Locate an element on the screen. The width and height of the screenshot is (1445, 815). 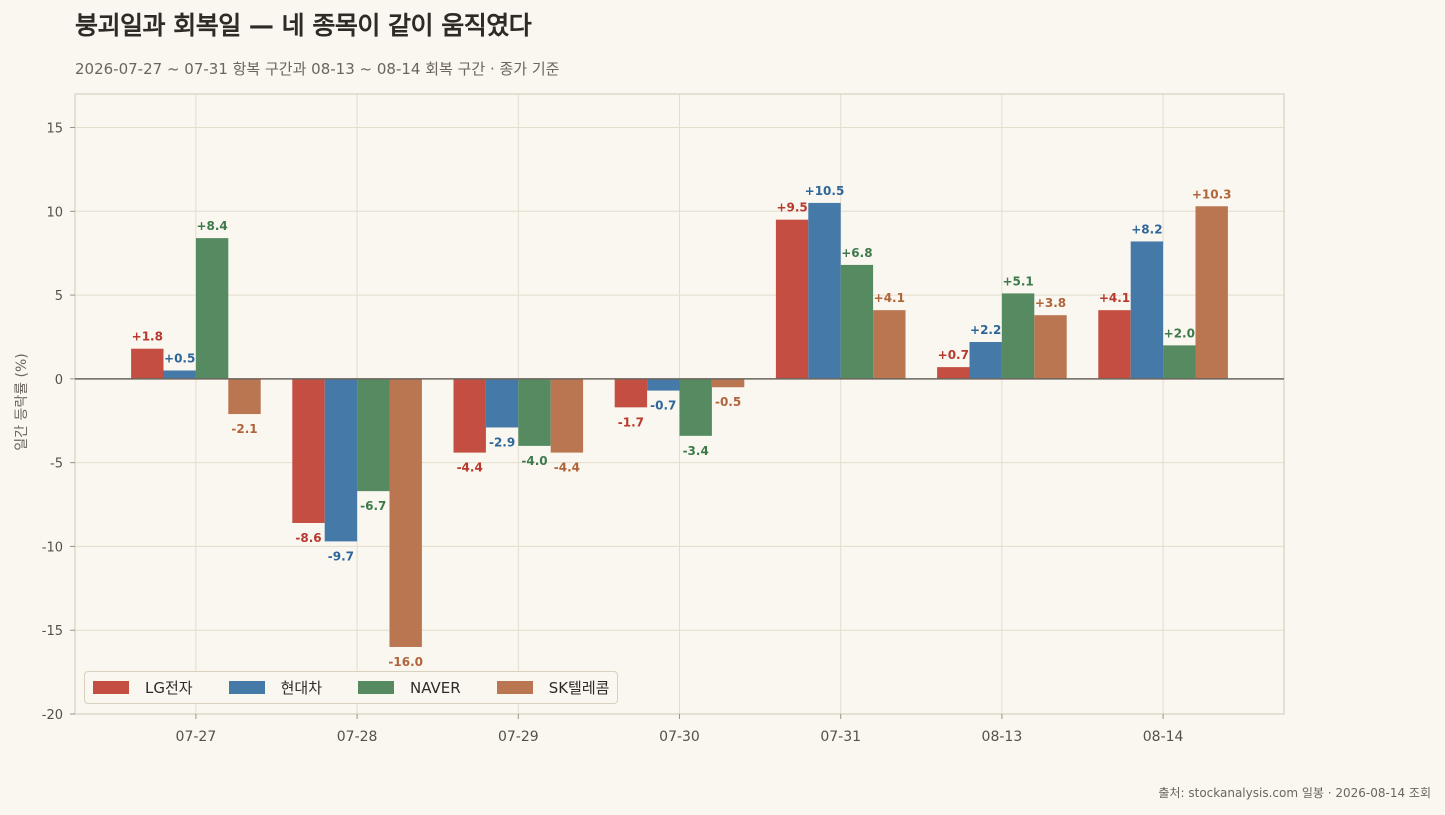
data-label-0-1: -8.6 is located at coordinates (308, 538).